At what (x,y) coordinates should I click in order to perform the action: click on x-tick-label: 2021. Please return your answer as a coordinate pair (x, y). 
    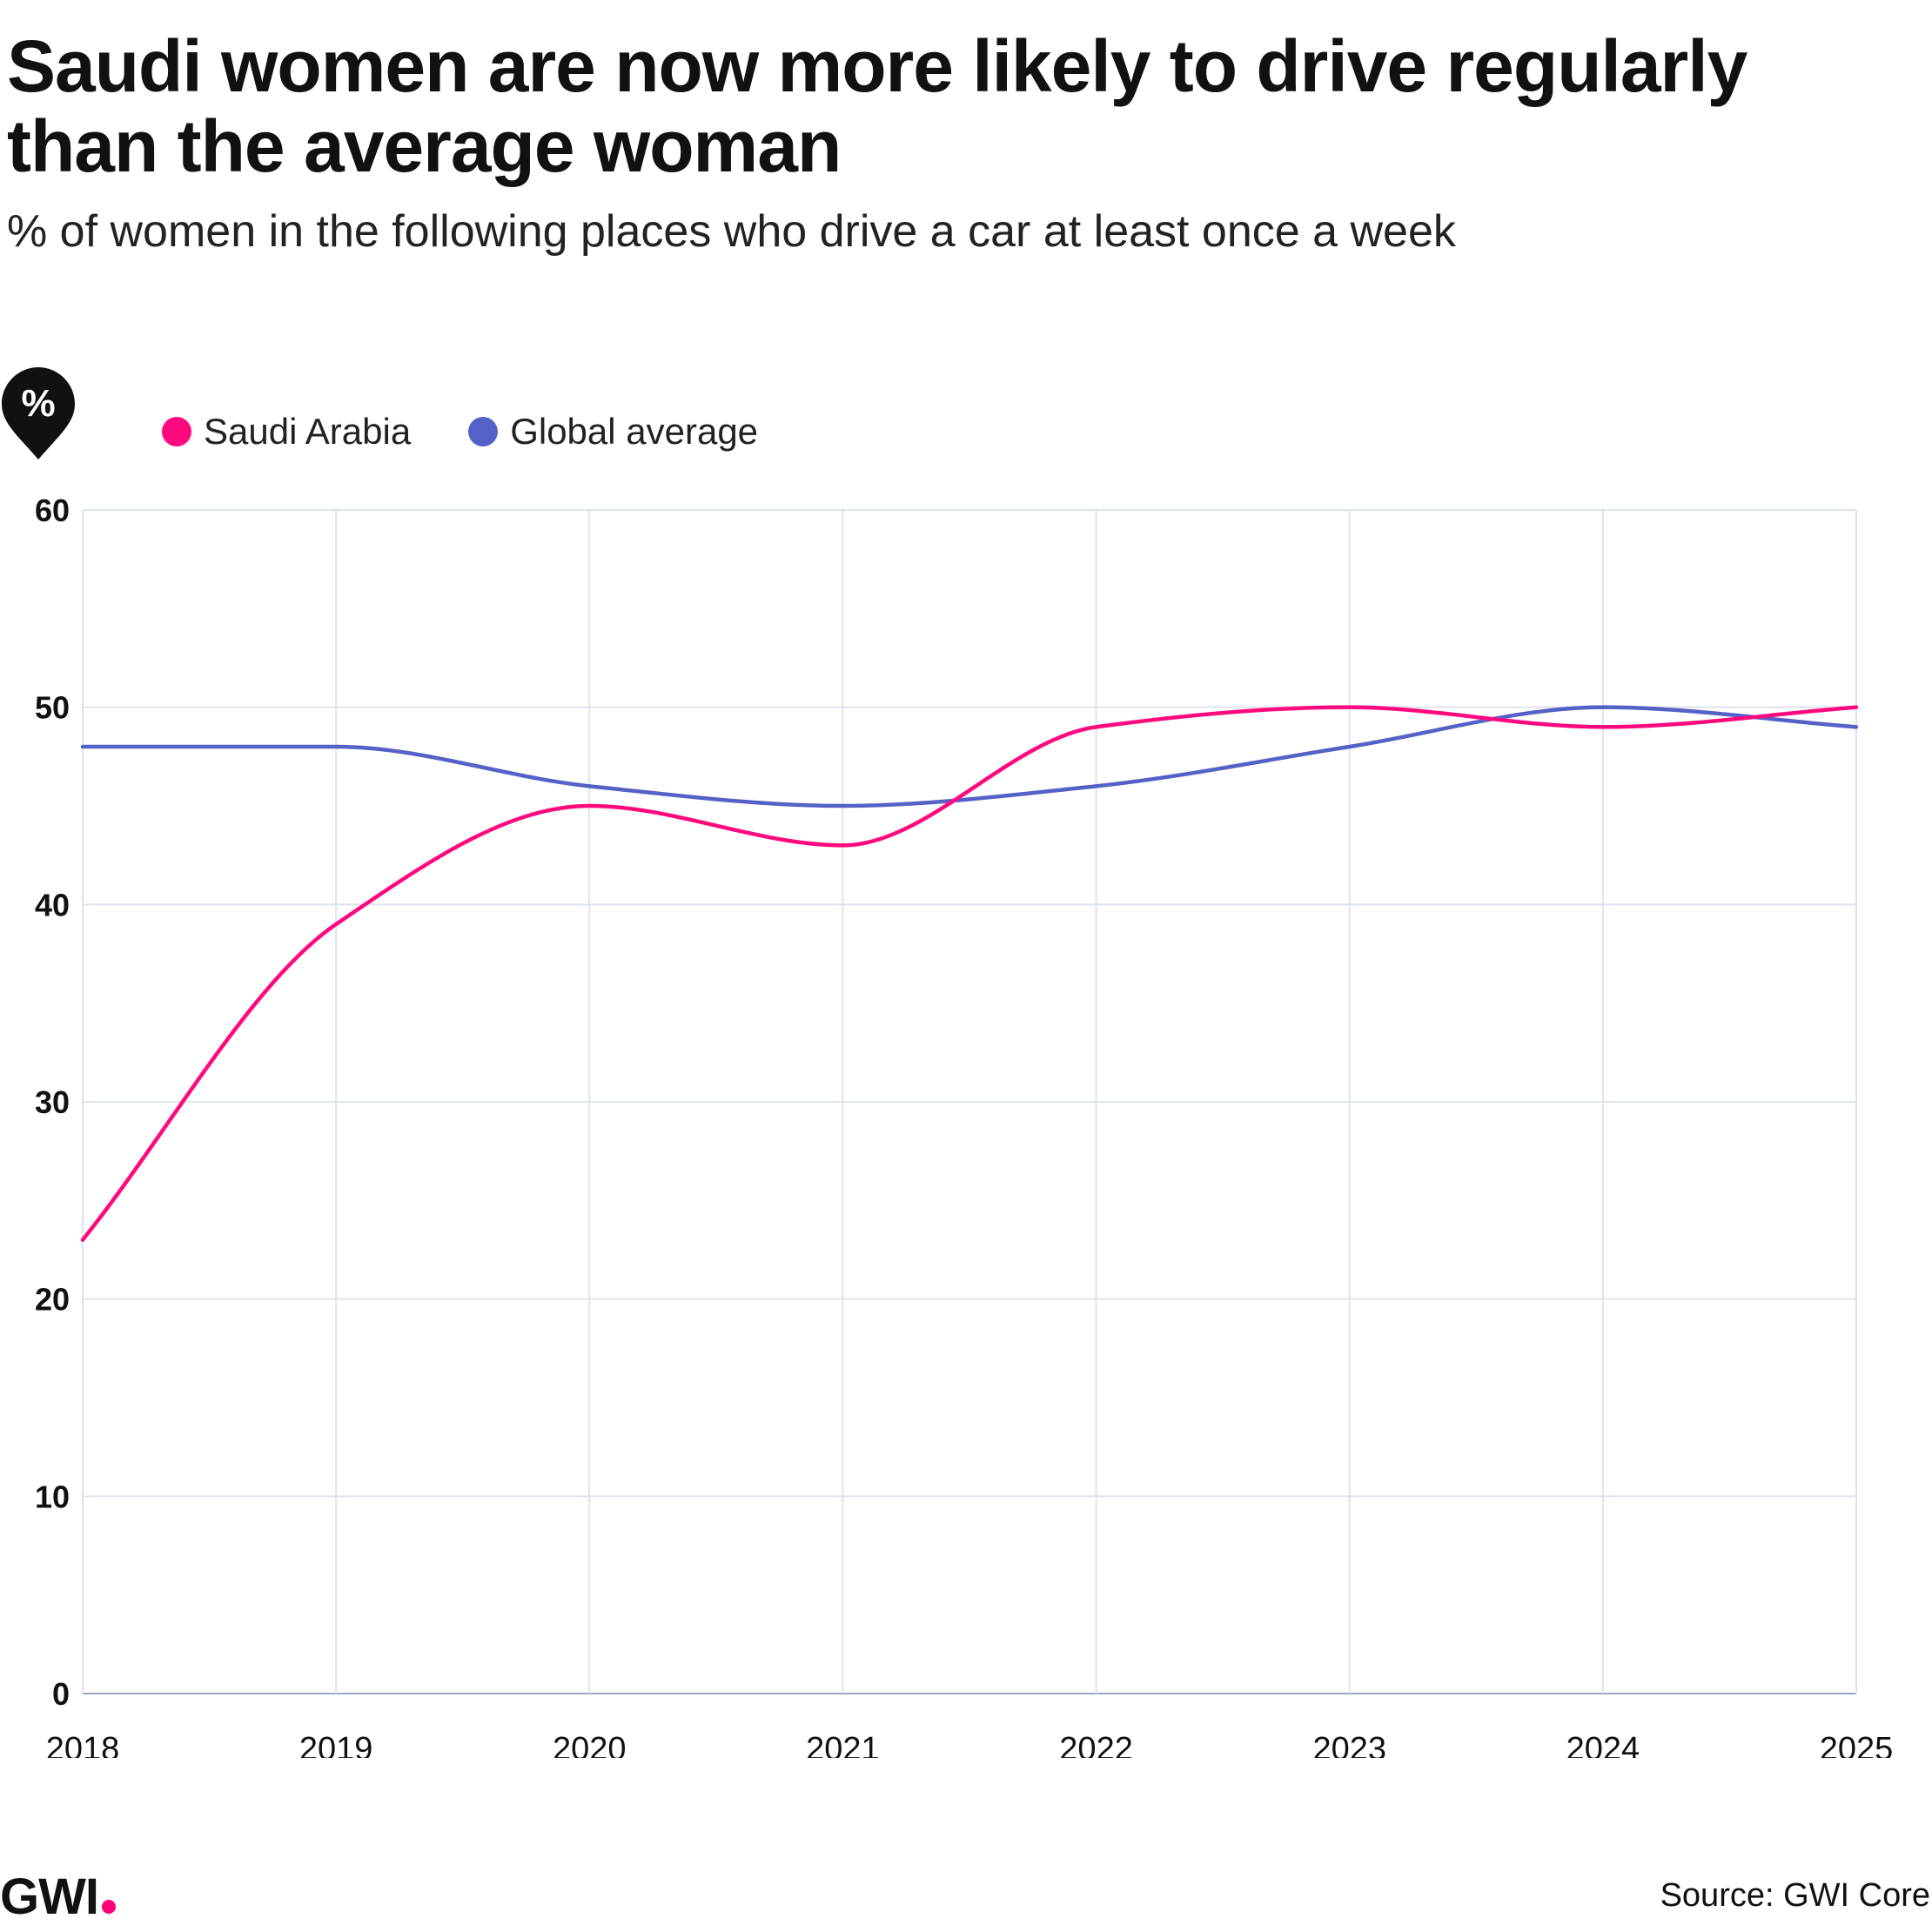
    Looking at the image, I should click on (843, 1744).